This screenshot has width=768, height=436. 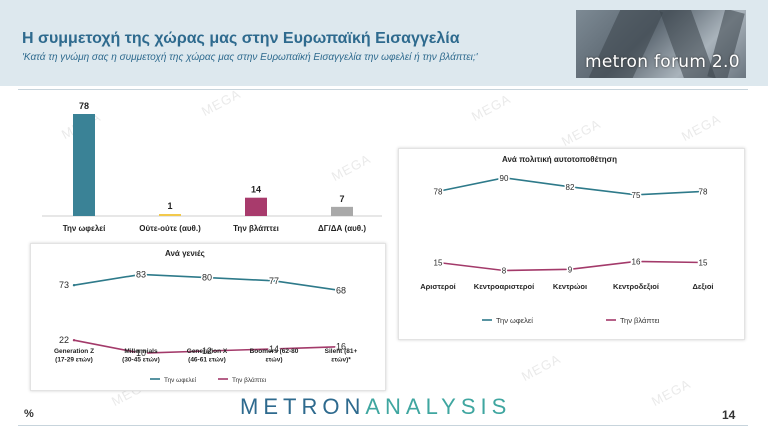 I want to click on data-label: 82, so click(x=570, y=187).